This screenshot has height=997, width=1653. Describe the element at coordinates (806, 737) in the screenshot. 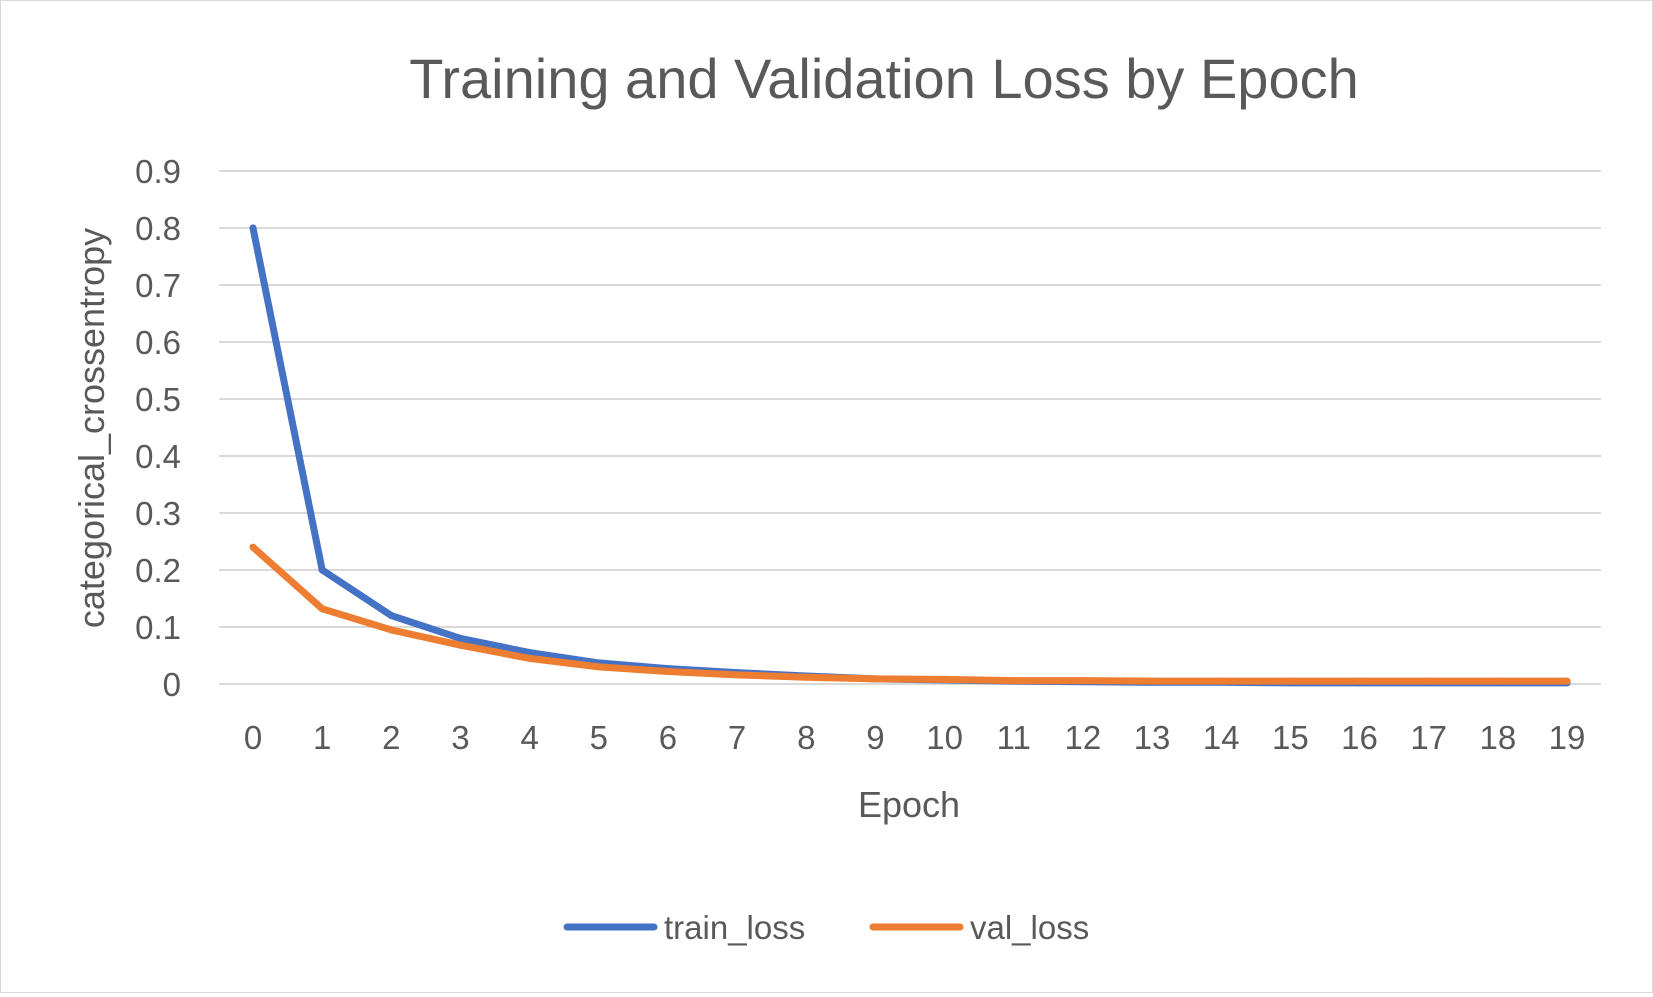

I see `x-tick-label: 8` at that location.